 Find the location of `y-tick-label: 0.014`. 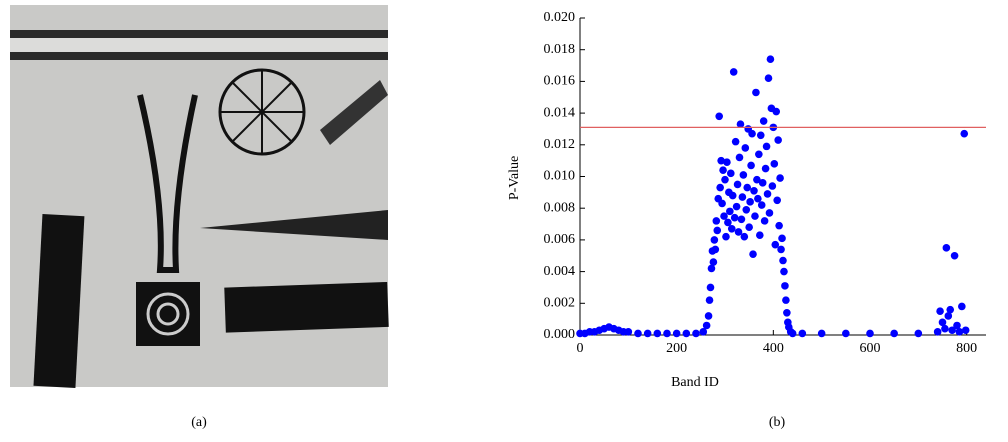

y-tick-label: 0.014 is located at coordinates (560, 112).